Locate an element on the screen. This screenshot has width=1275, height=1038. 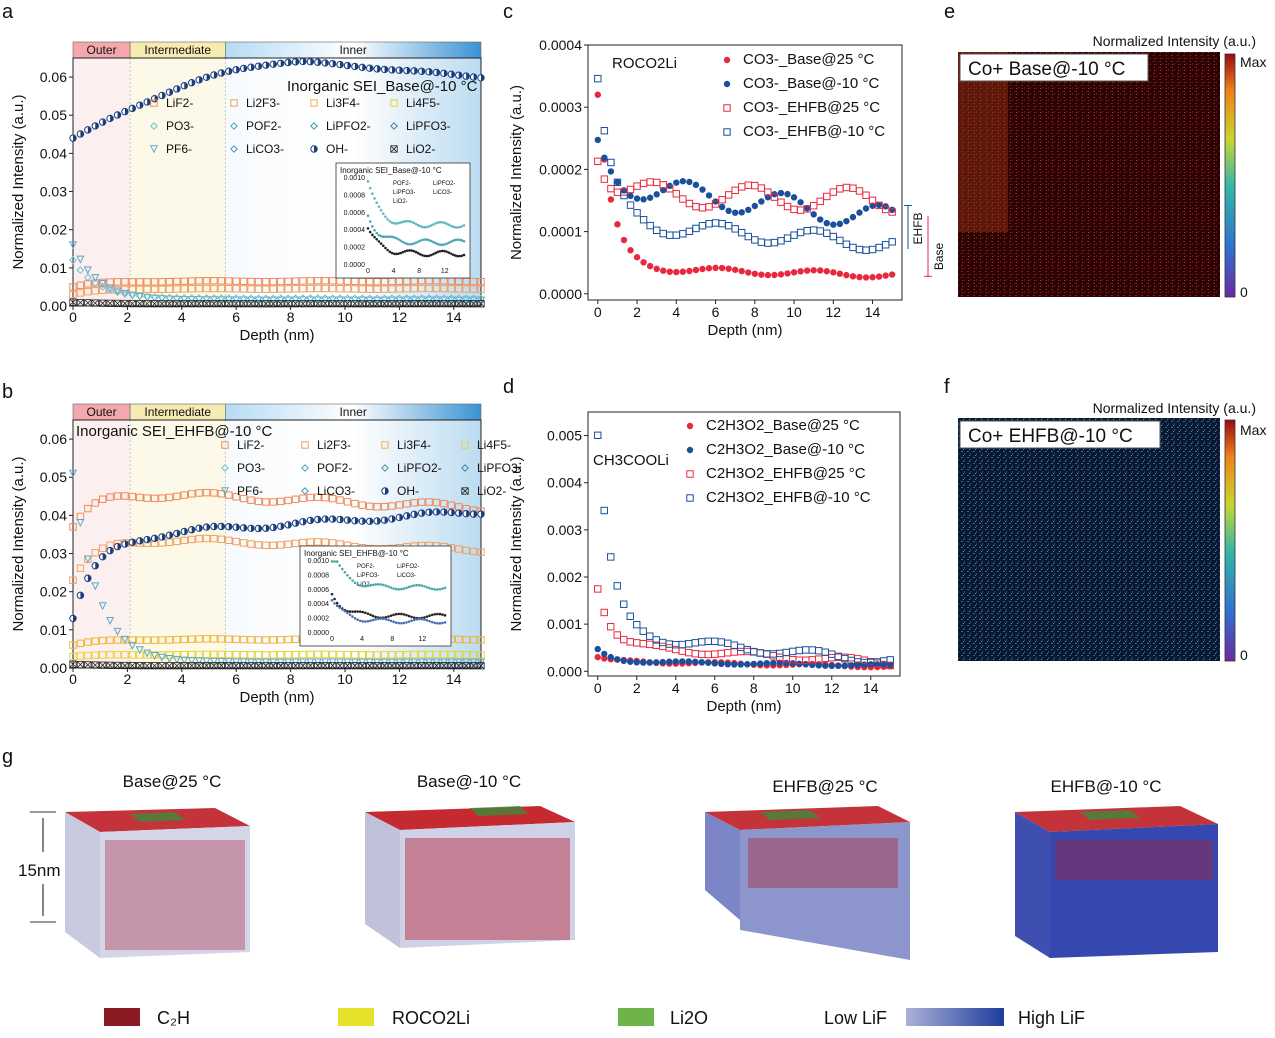
legend-label-1: C2H3O2_Base@-10 °C is located at coordinates (785, 449).